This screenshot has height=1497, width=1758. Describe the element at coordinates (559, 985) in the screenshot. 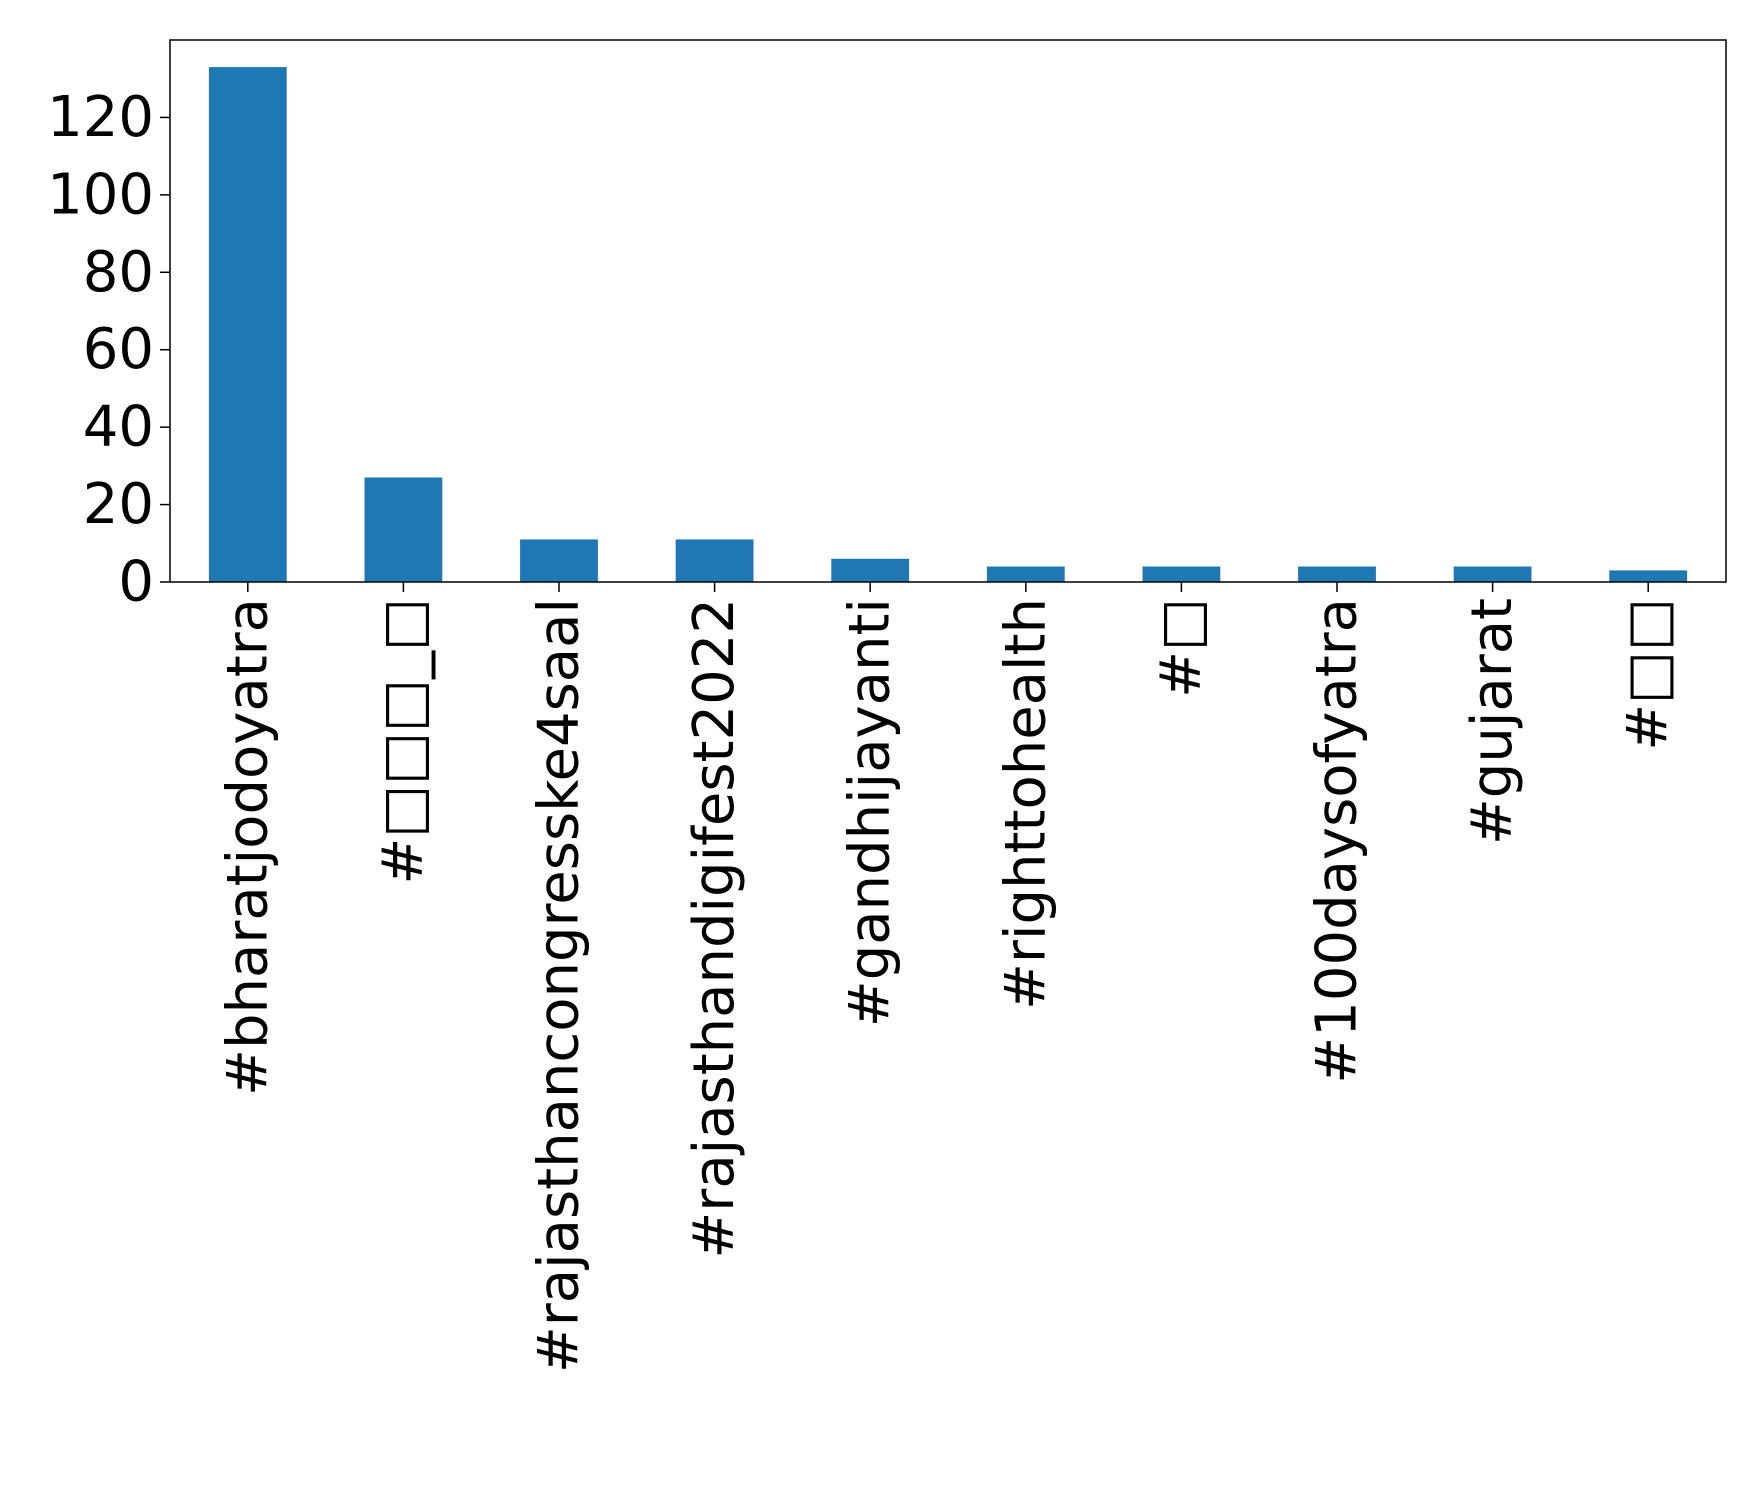

I see `x-tick-label: #rajasthancongresske4saal` at that location.